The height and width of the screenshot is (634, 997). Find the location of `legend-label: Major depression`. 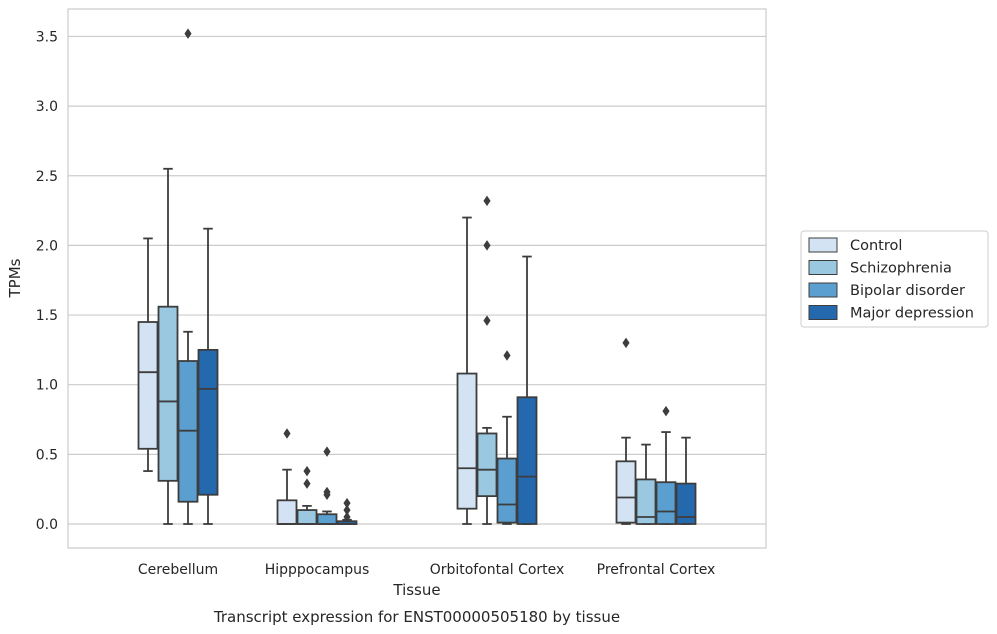

legend-label: Major depression is located at coordinates (912, 314).